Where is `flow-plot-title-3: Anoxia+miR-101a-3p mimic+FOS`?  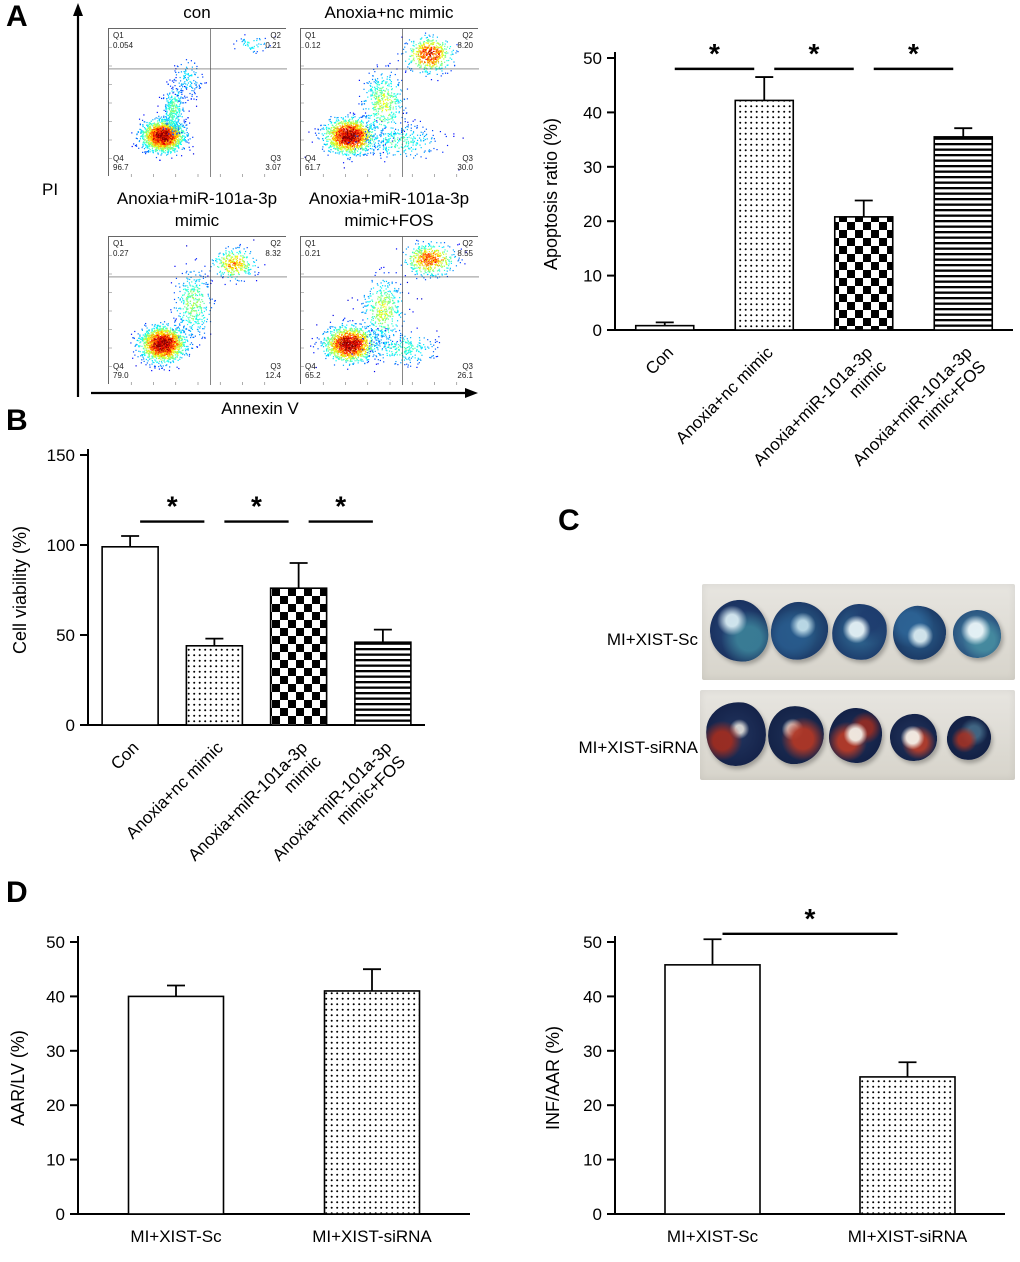 flow-plot-title-3: Anoxia+miR-101a-3p mimic+FOS is located at coordinates (389, 209).